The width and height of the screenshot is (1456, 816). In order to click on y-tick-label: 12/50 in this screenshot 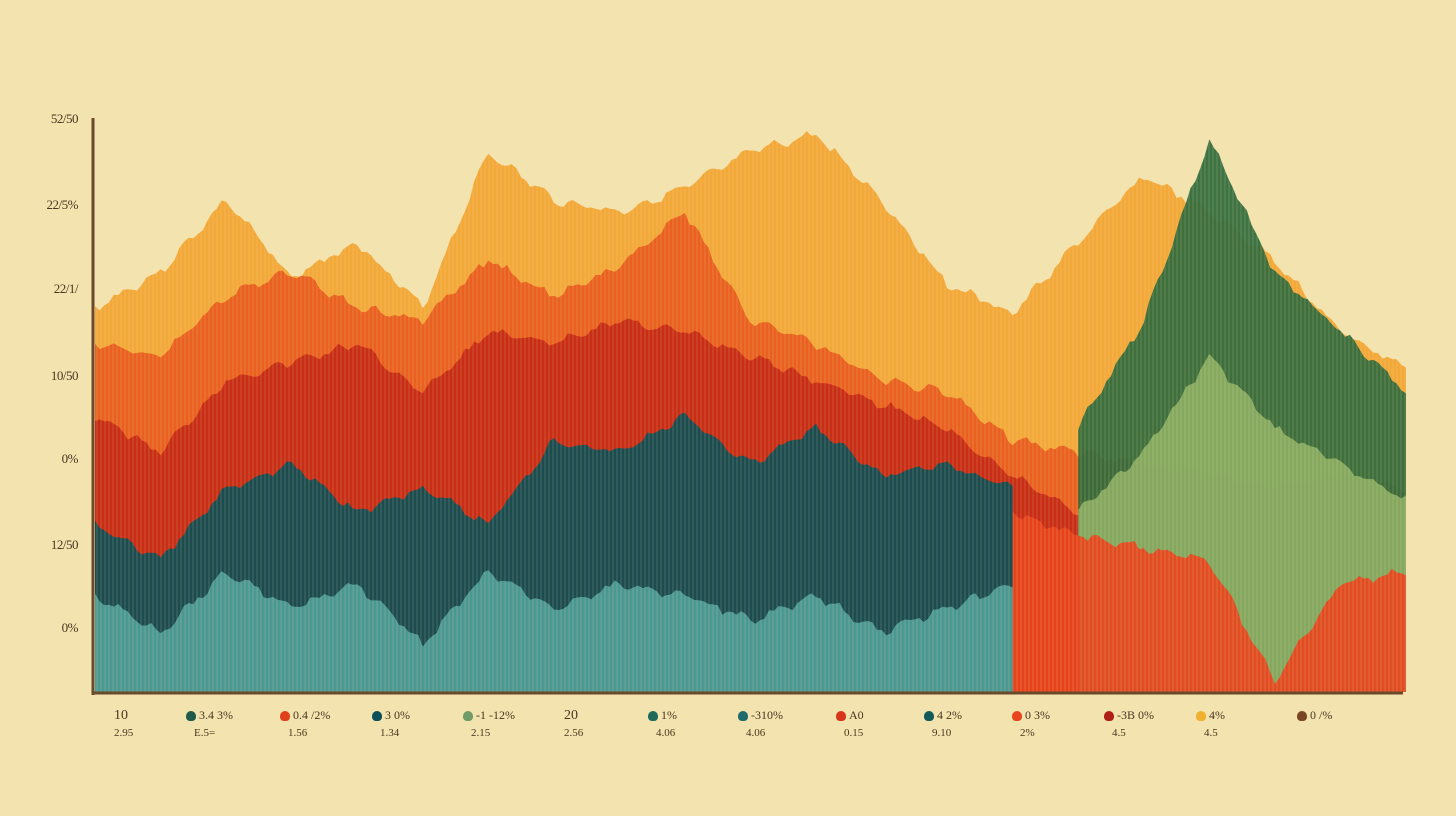, I will do `click(64, 544)`.